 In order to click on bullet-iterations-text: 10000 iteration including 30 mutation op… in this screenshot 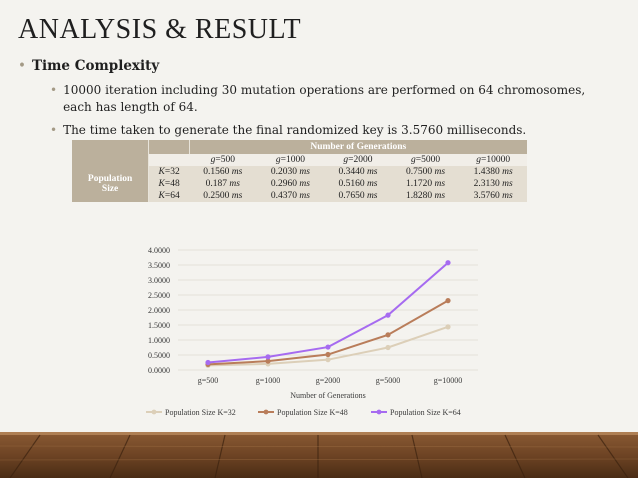, I will do `click(324, 98)`.